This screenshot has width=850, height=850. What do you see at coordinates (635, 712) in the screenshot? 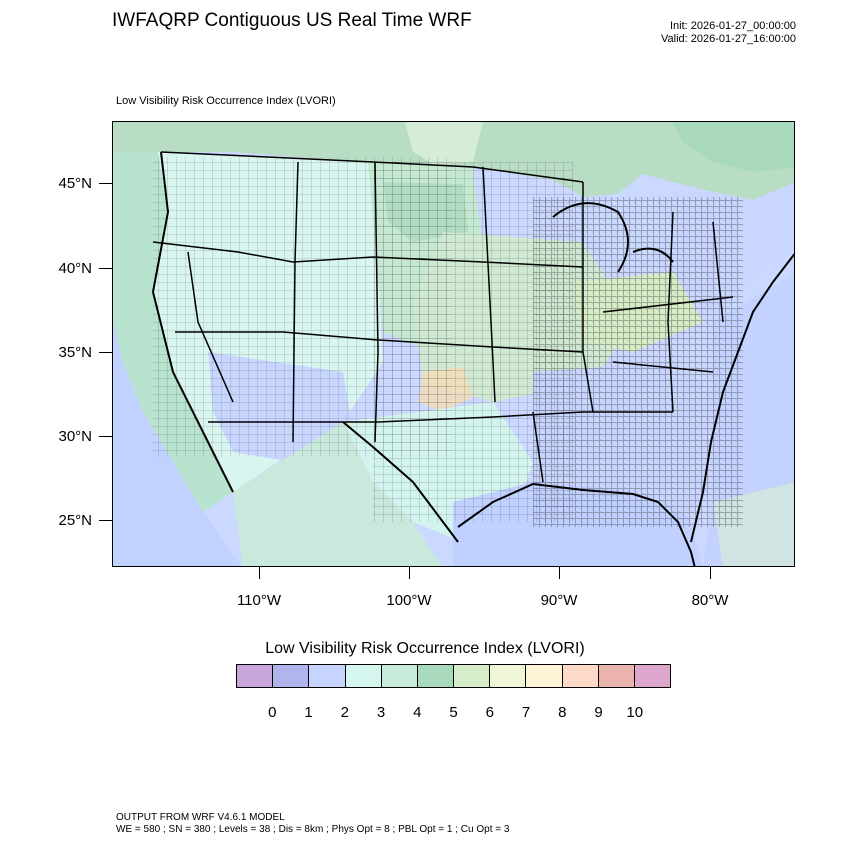
I see `colorbar-label-10: 10` at bounding box center [635, 712].